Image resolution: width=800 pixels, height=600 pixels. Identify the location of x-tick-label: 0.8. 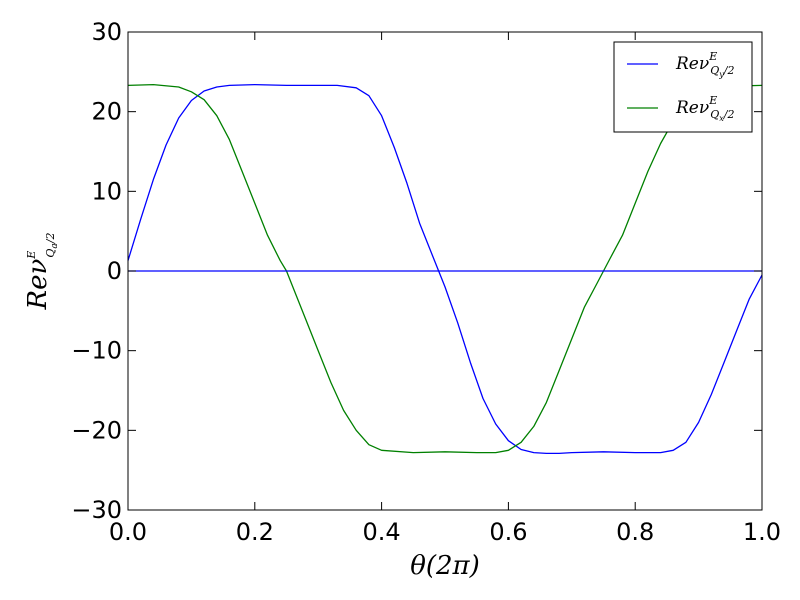
(635, 532).